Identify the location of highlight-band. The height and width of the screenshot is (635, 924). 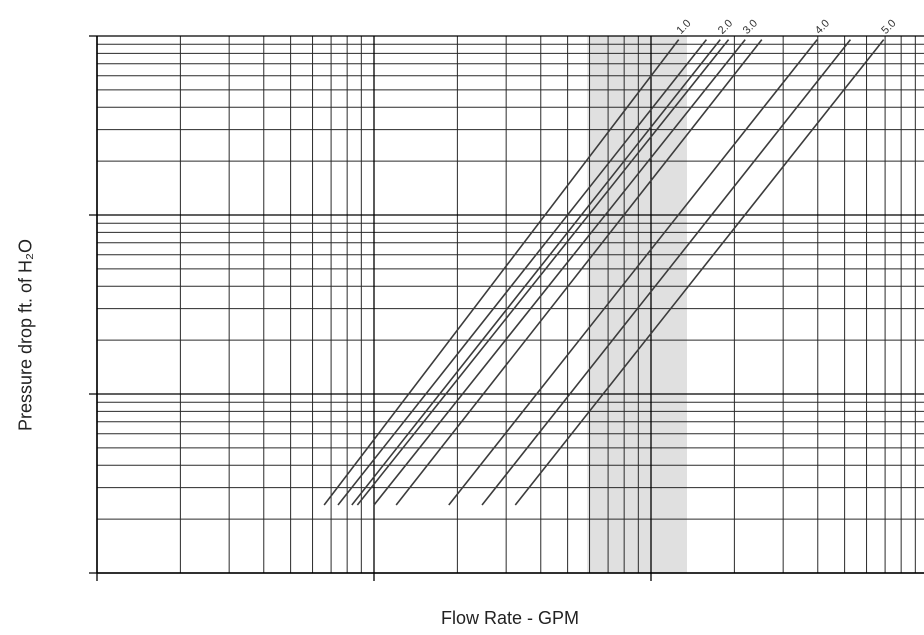
(637, 304).